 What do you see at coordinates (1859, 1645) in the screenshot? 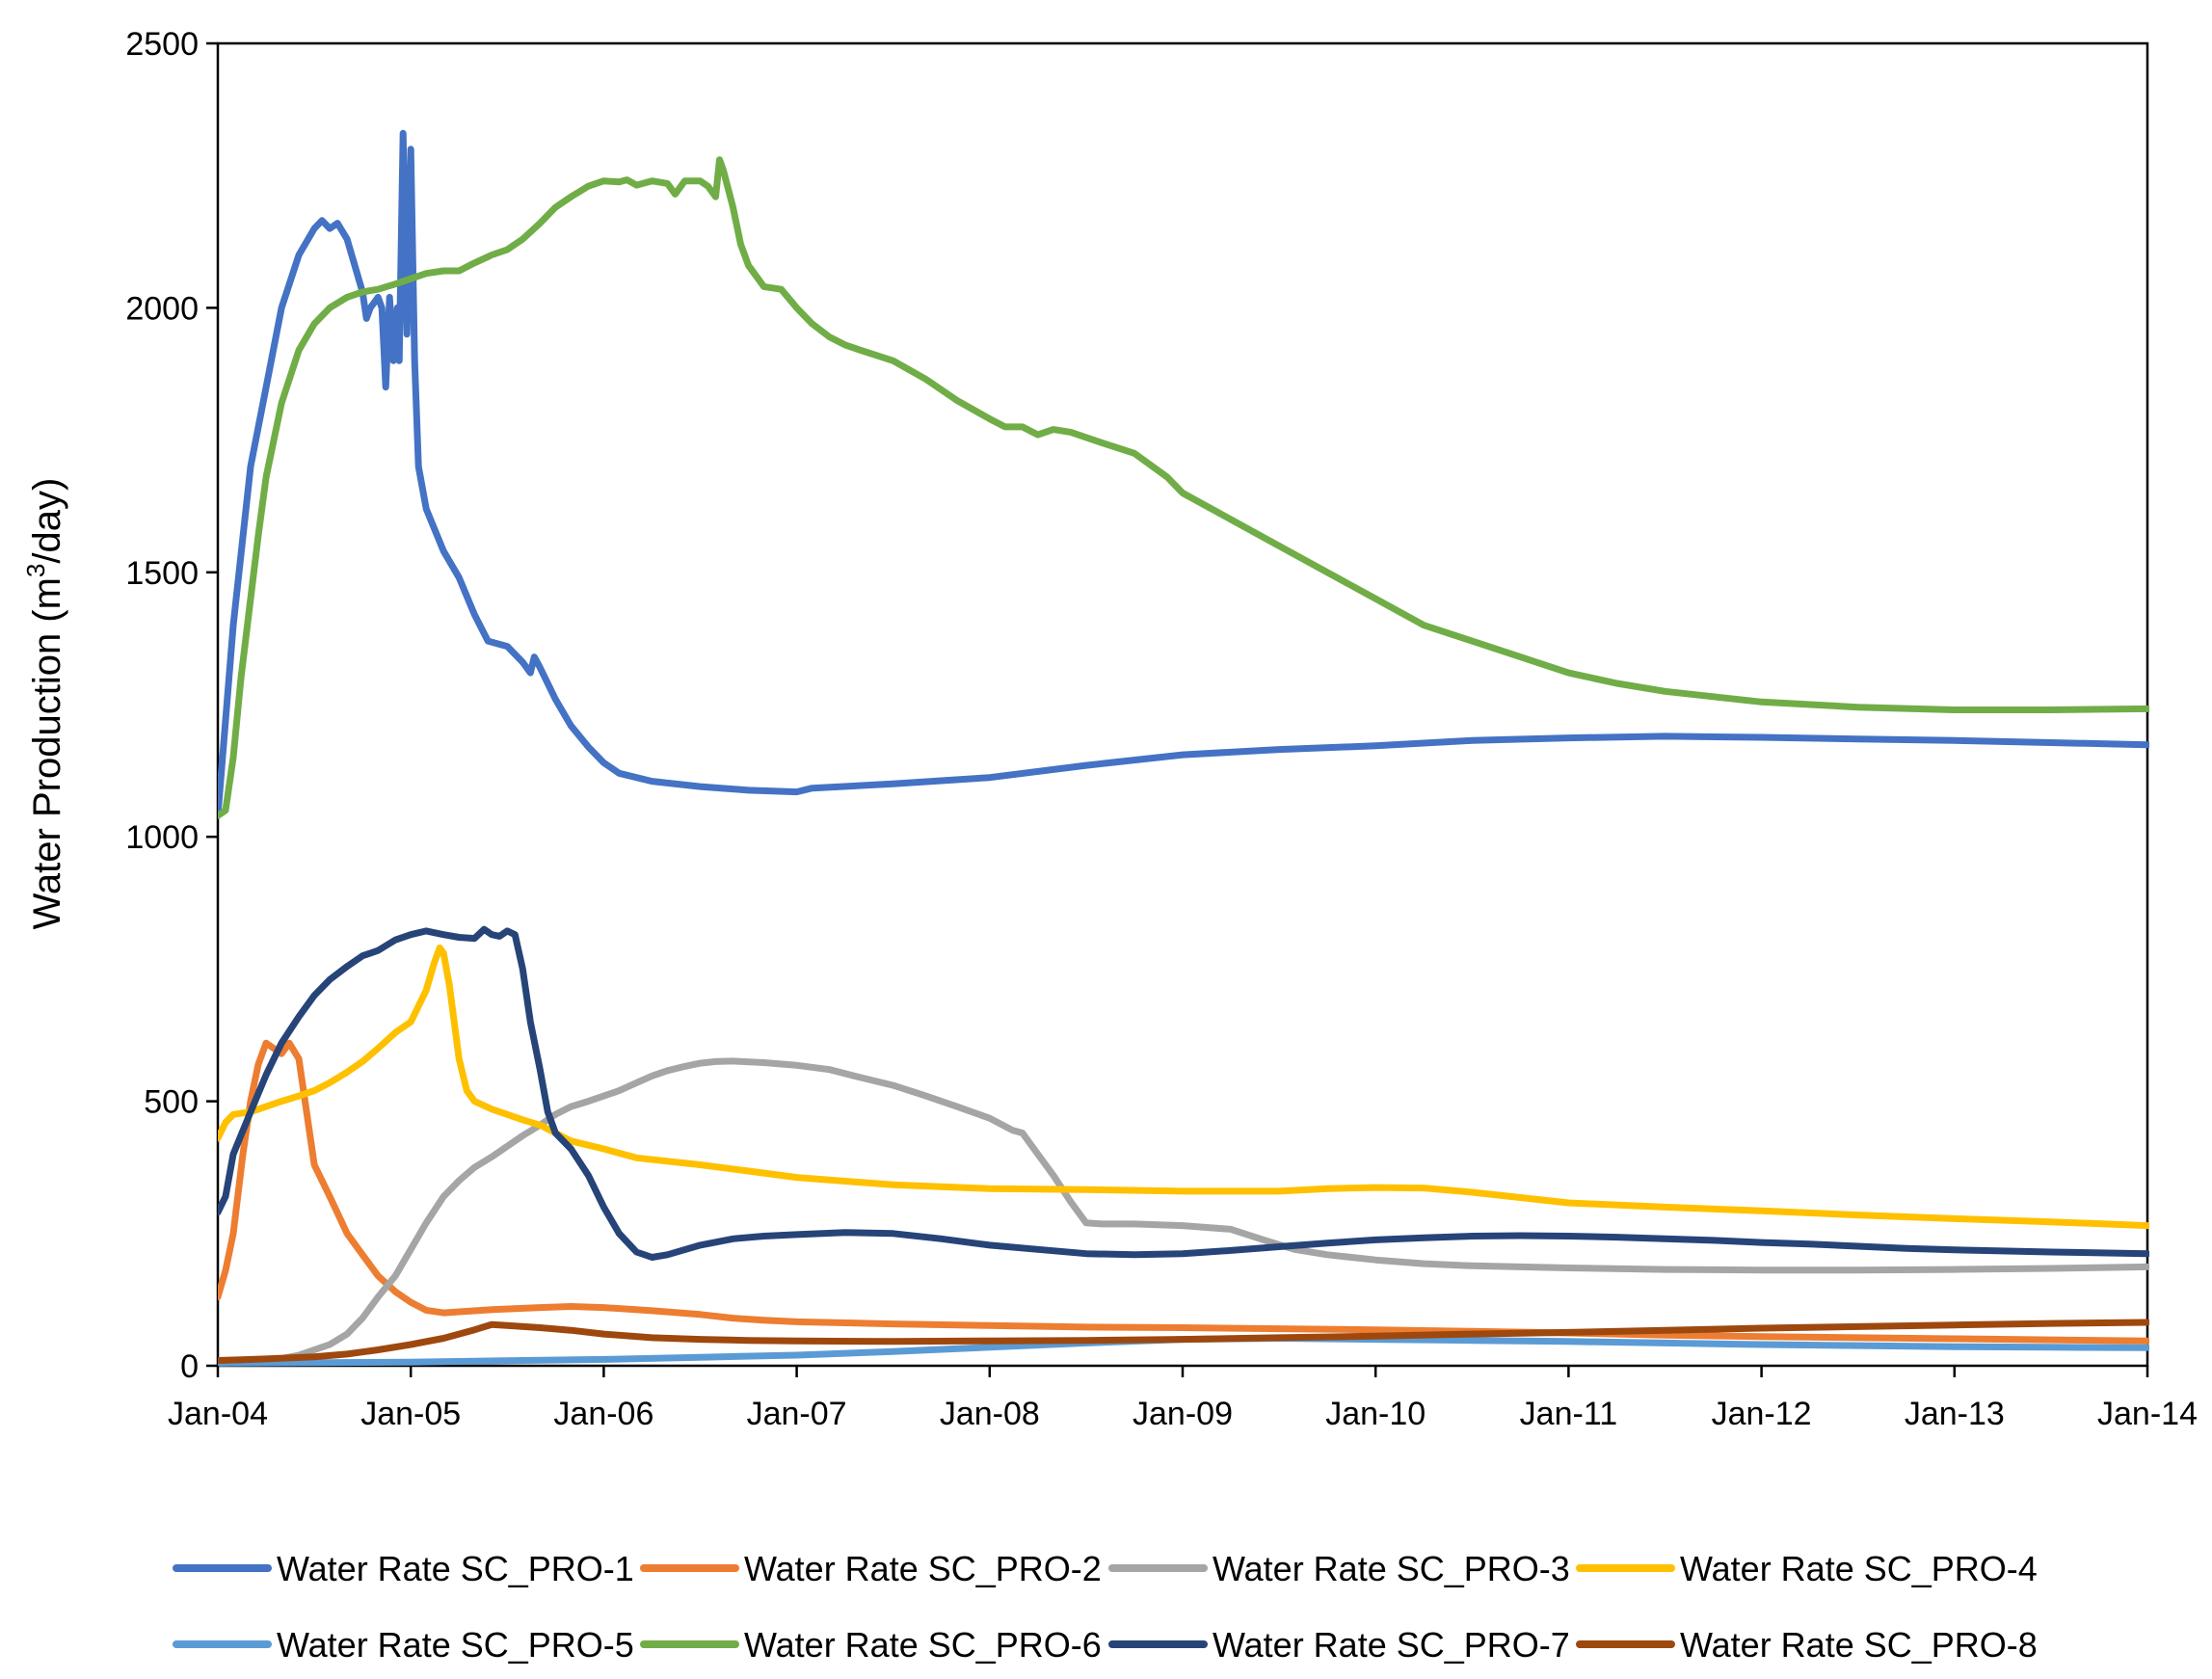
I see `legend-label-pro-8: Water Rate SC_PRO-8` at bounding box center [1859, 1645].